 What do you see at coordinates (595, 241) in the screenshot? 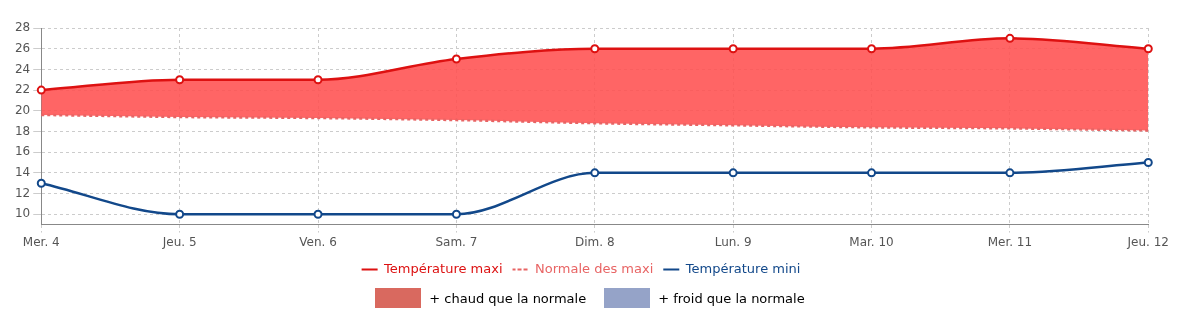
I see `x-tick-label: Dim. 8` at bounding box center [595, 241].